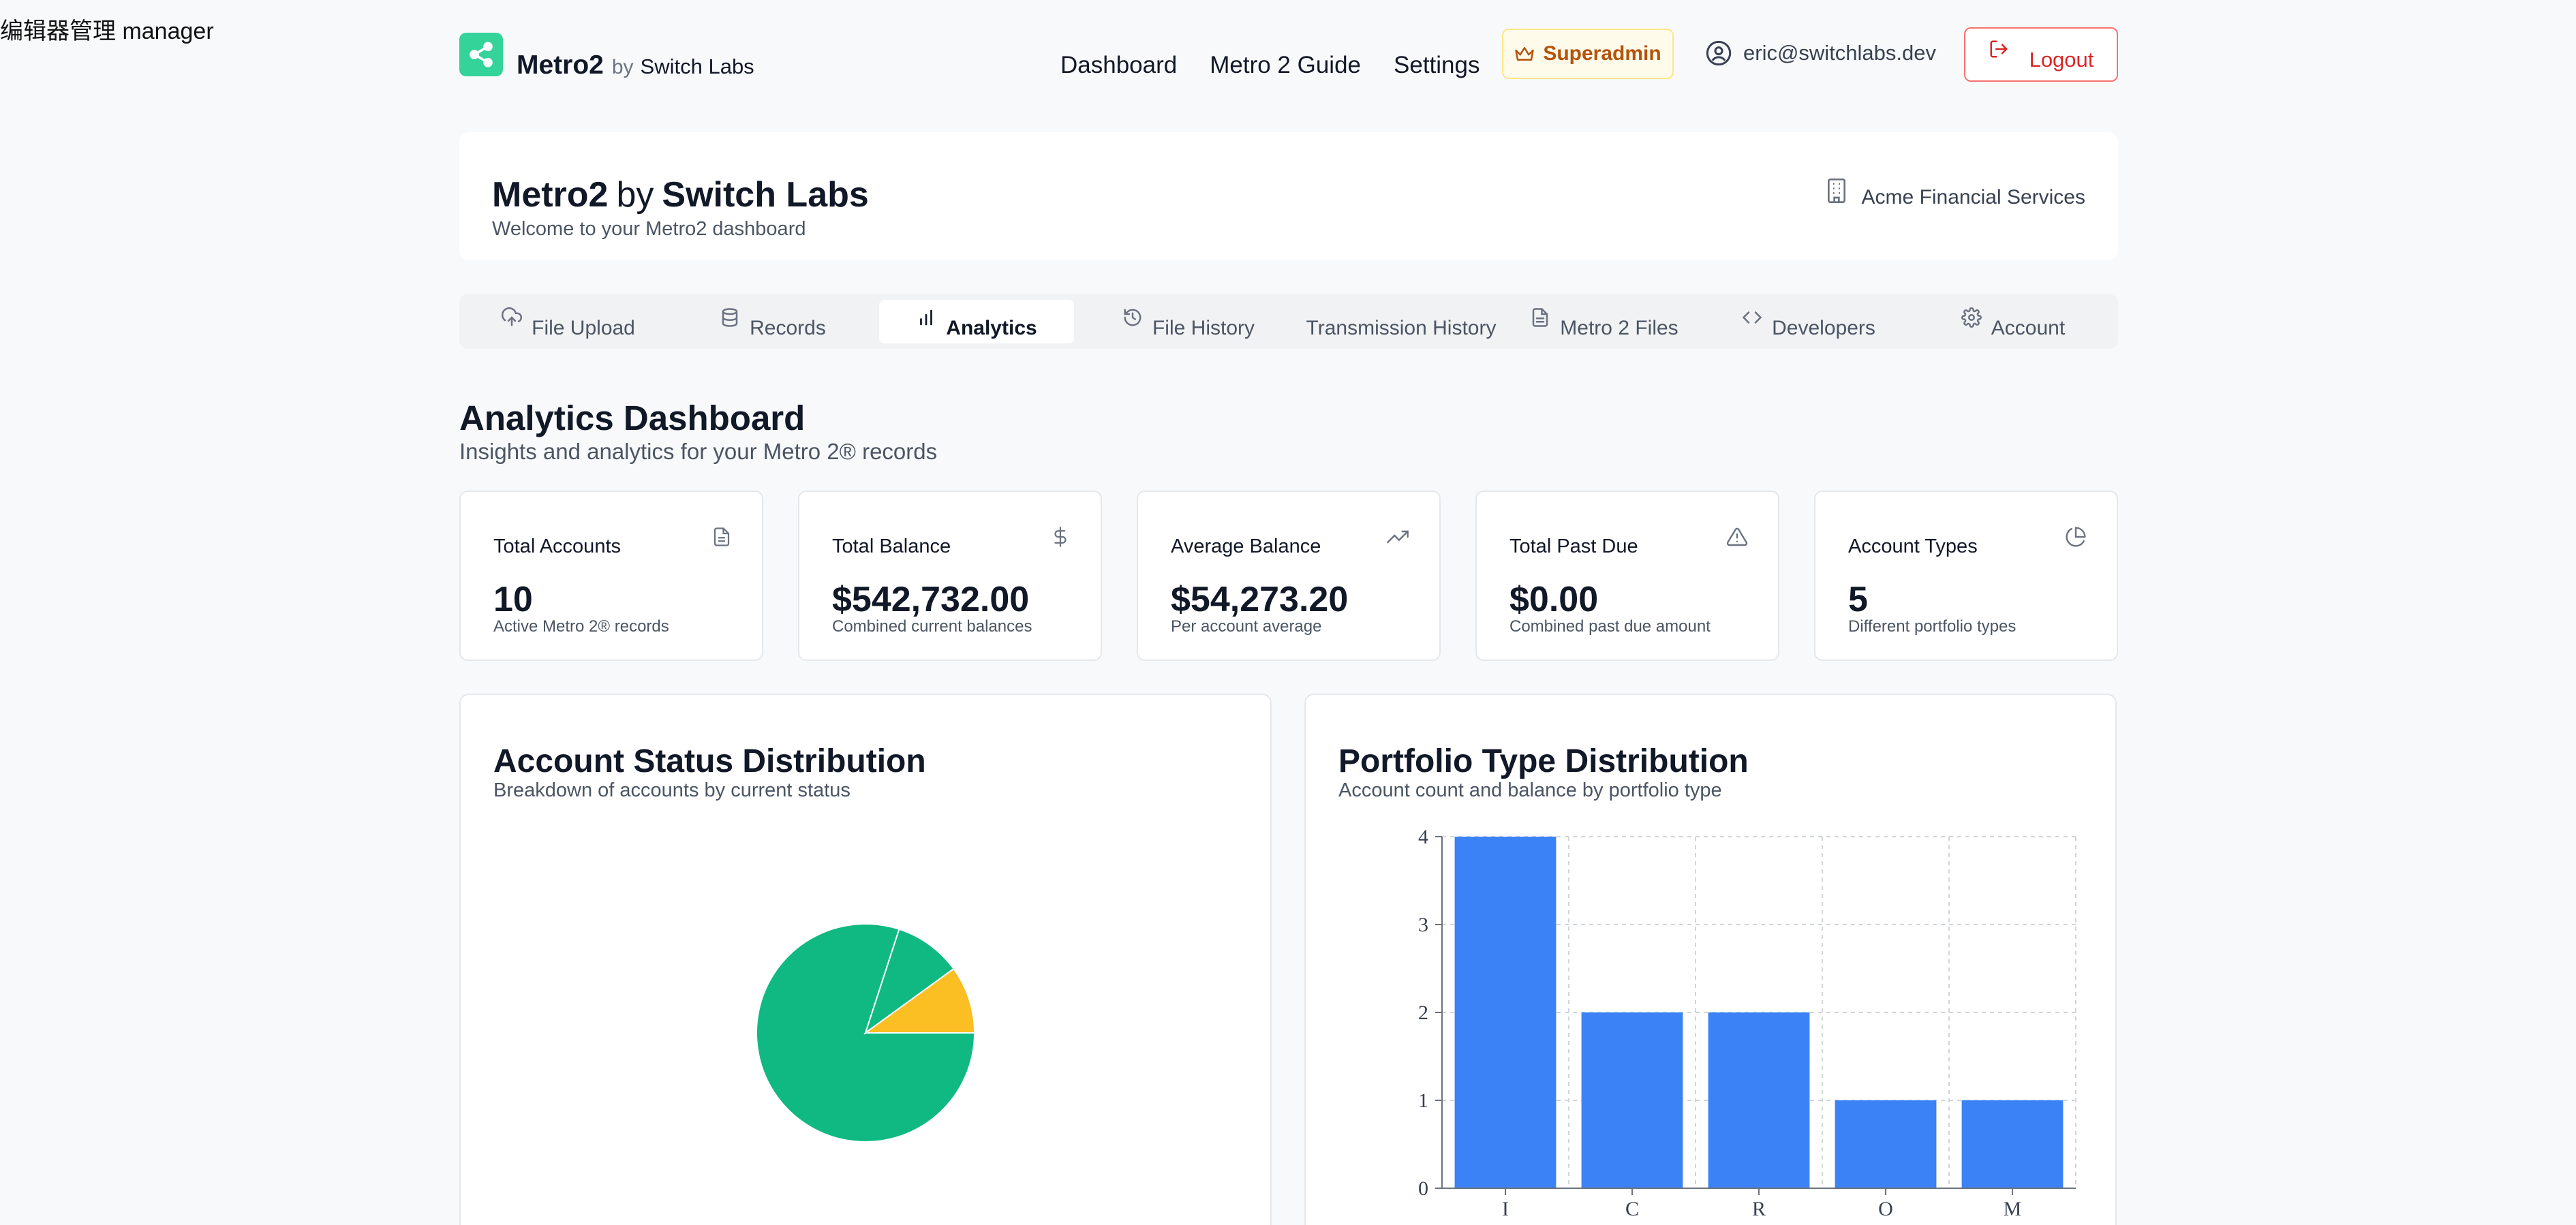 The height and width of the screenshot is (1225, 2576). What do you see at coordinates (1543, 761) in the screenshot?
I see `panel-title: Portfolio Type Distribution` at bounding box center [1543, 761].